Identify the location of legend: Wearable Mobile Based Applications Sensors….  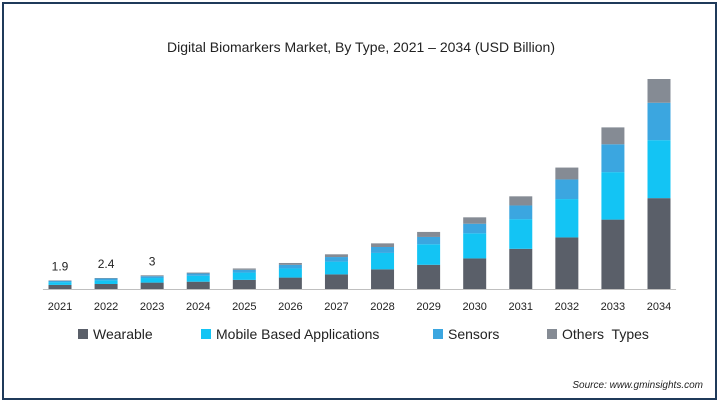
(363, 334).